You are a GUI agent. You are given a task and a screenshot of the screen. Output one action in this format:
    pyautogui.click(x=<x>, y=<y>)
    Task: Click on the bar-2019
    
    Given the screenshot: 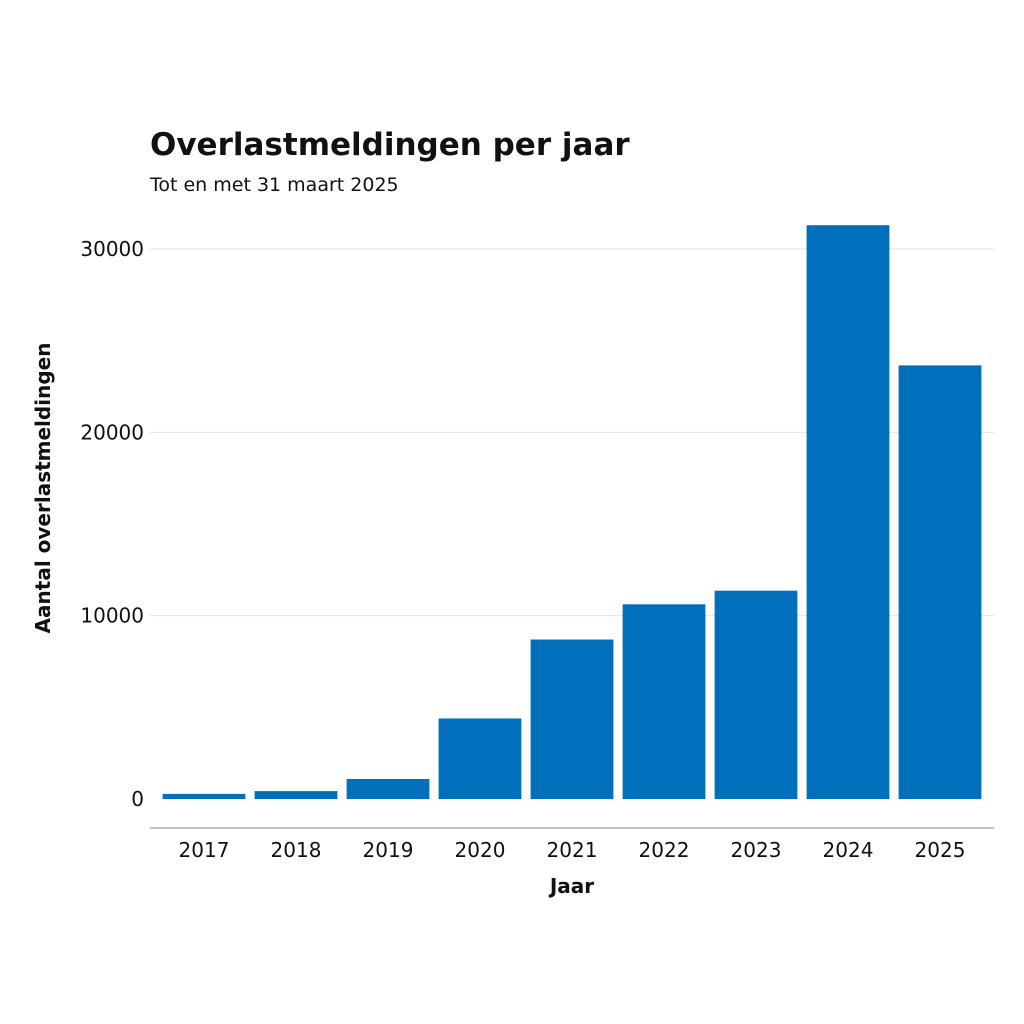 What is the action you would take?
    pyautogui.click(x=388, y=789)
    